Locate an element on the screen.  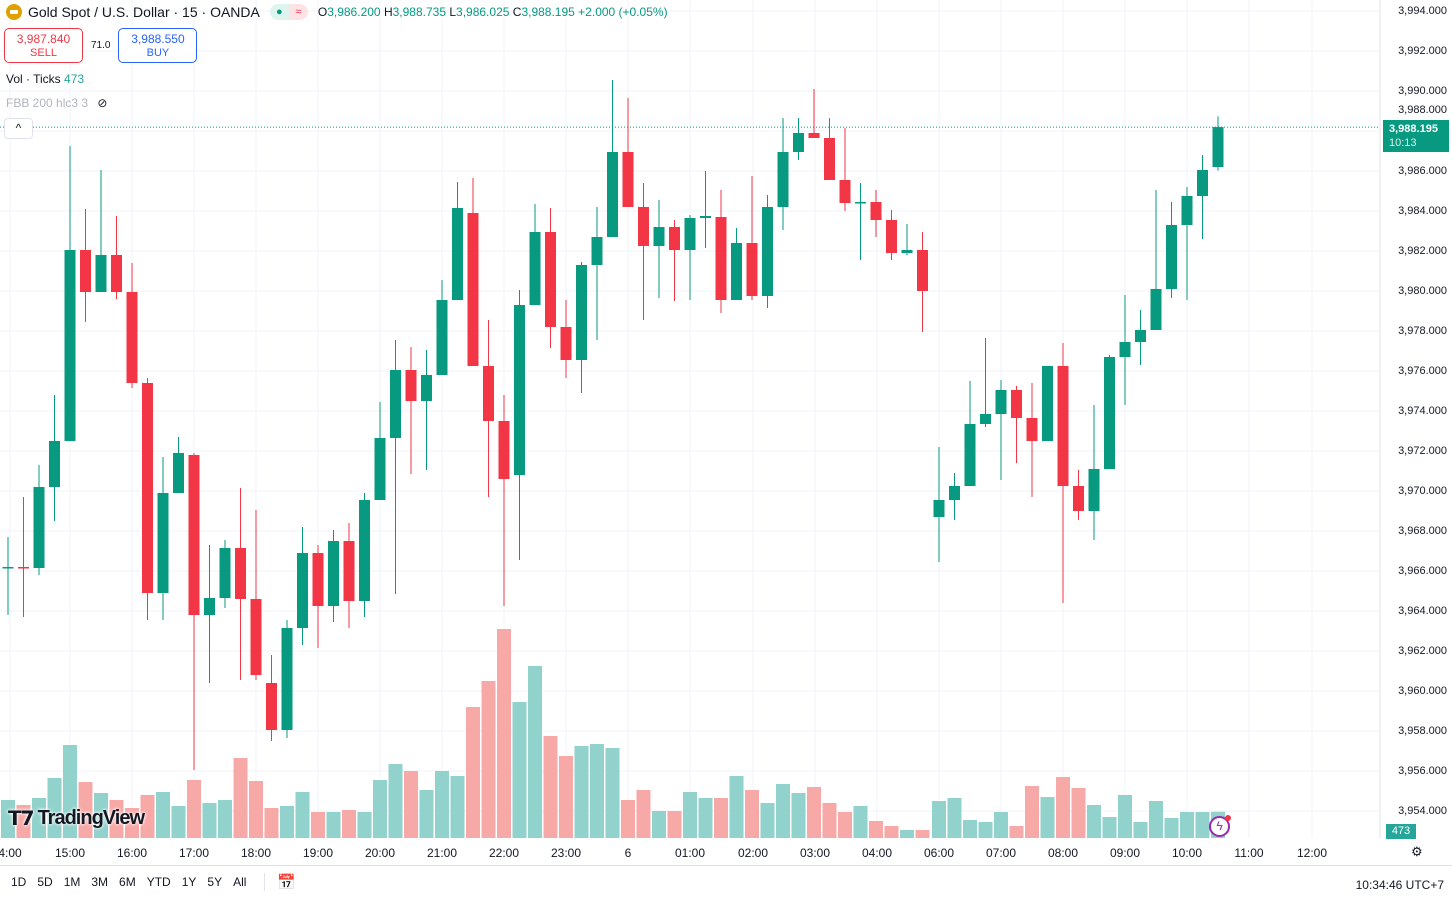
date-range-calendar-icon: 📅 is located at coordinates (280, 882).